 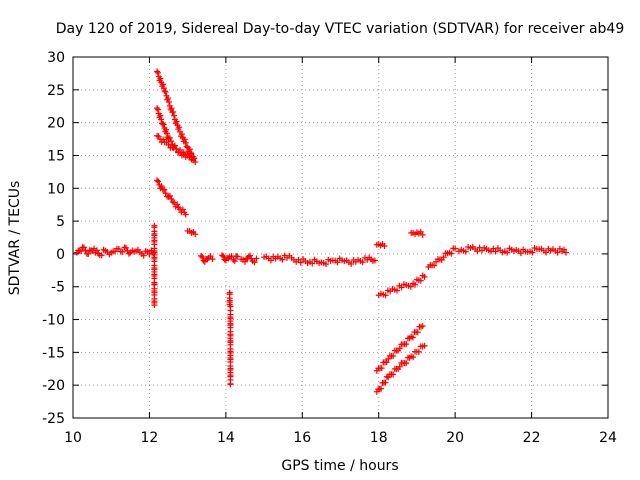 I want to click on series-band-13.9-14.3, so click(x=230, y=258).